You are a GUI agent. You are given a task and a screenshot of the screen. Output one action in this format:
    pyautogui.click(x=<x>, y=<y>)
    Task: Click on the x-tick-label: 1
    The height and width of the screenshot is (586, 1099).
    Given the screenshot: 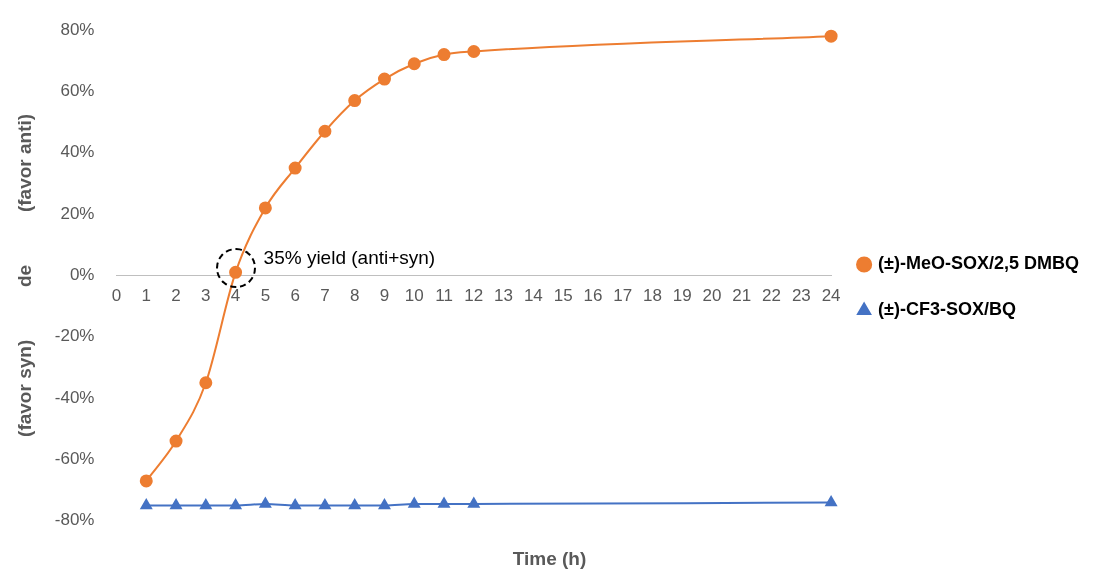 What is the action you would take?
    pyautogui.click(x=146, y=296)
    